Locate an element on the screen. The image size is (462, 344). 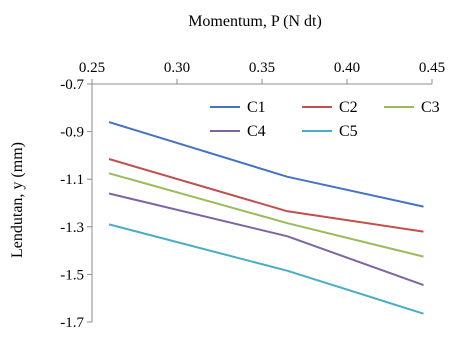
y-tick-label: -0.9 is located at coordinates (72, 133).